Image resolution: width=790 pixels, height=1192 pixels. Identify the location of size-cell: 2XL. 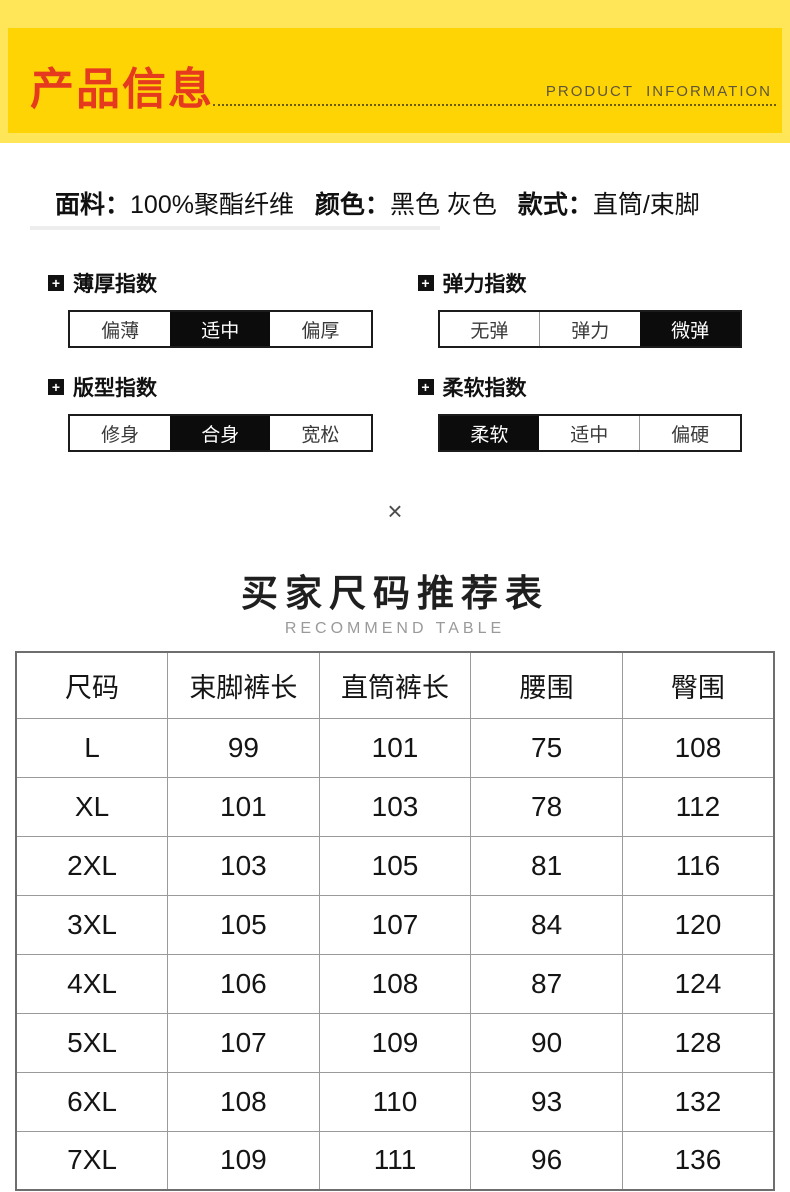
(92, 865).